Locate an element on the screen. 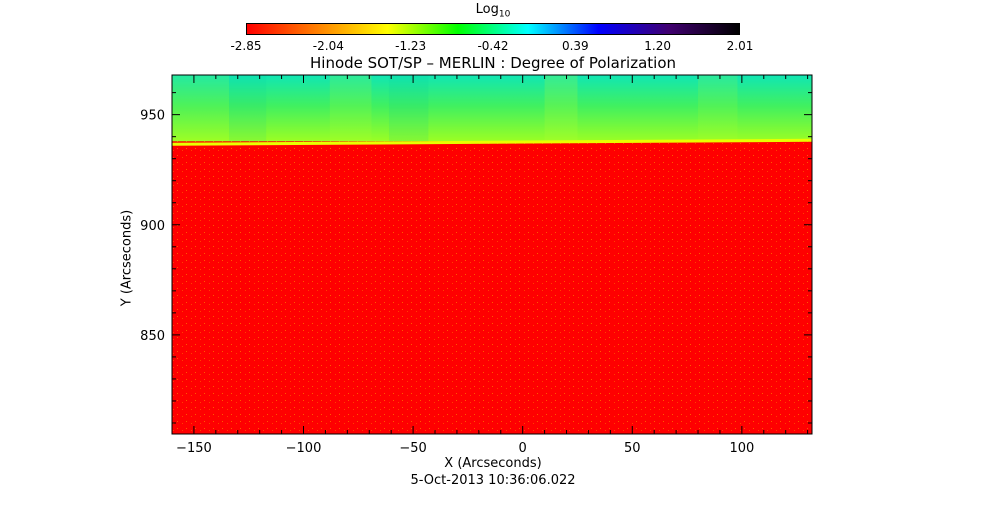  x-tick-label: −100 is located at coordinates (304, 448).